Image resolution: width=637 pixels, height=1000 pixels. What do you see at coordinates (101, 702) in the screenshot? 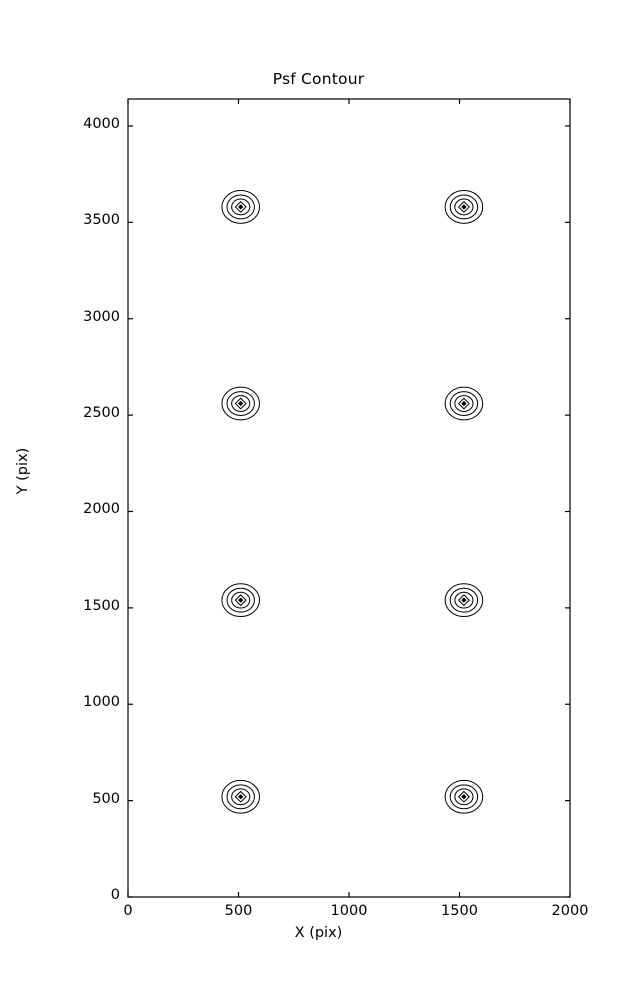
I see `y-axis-tick-label: 1000` at bounding box center [101, 702].